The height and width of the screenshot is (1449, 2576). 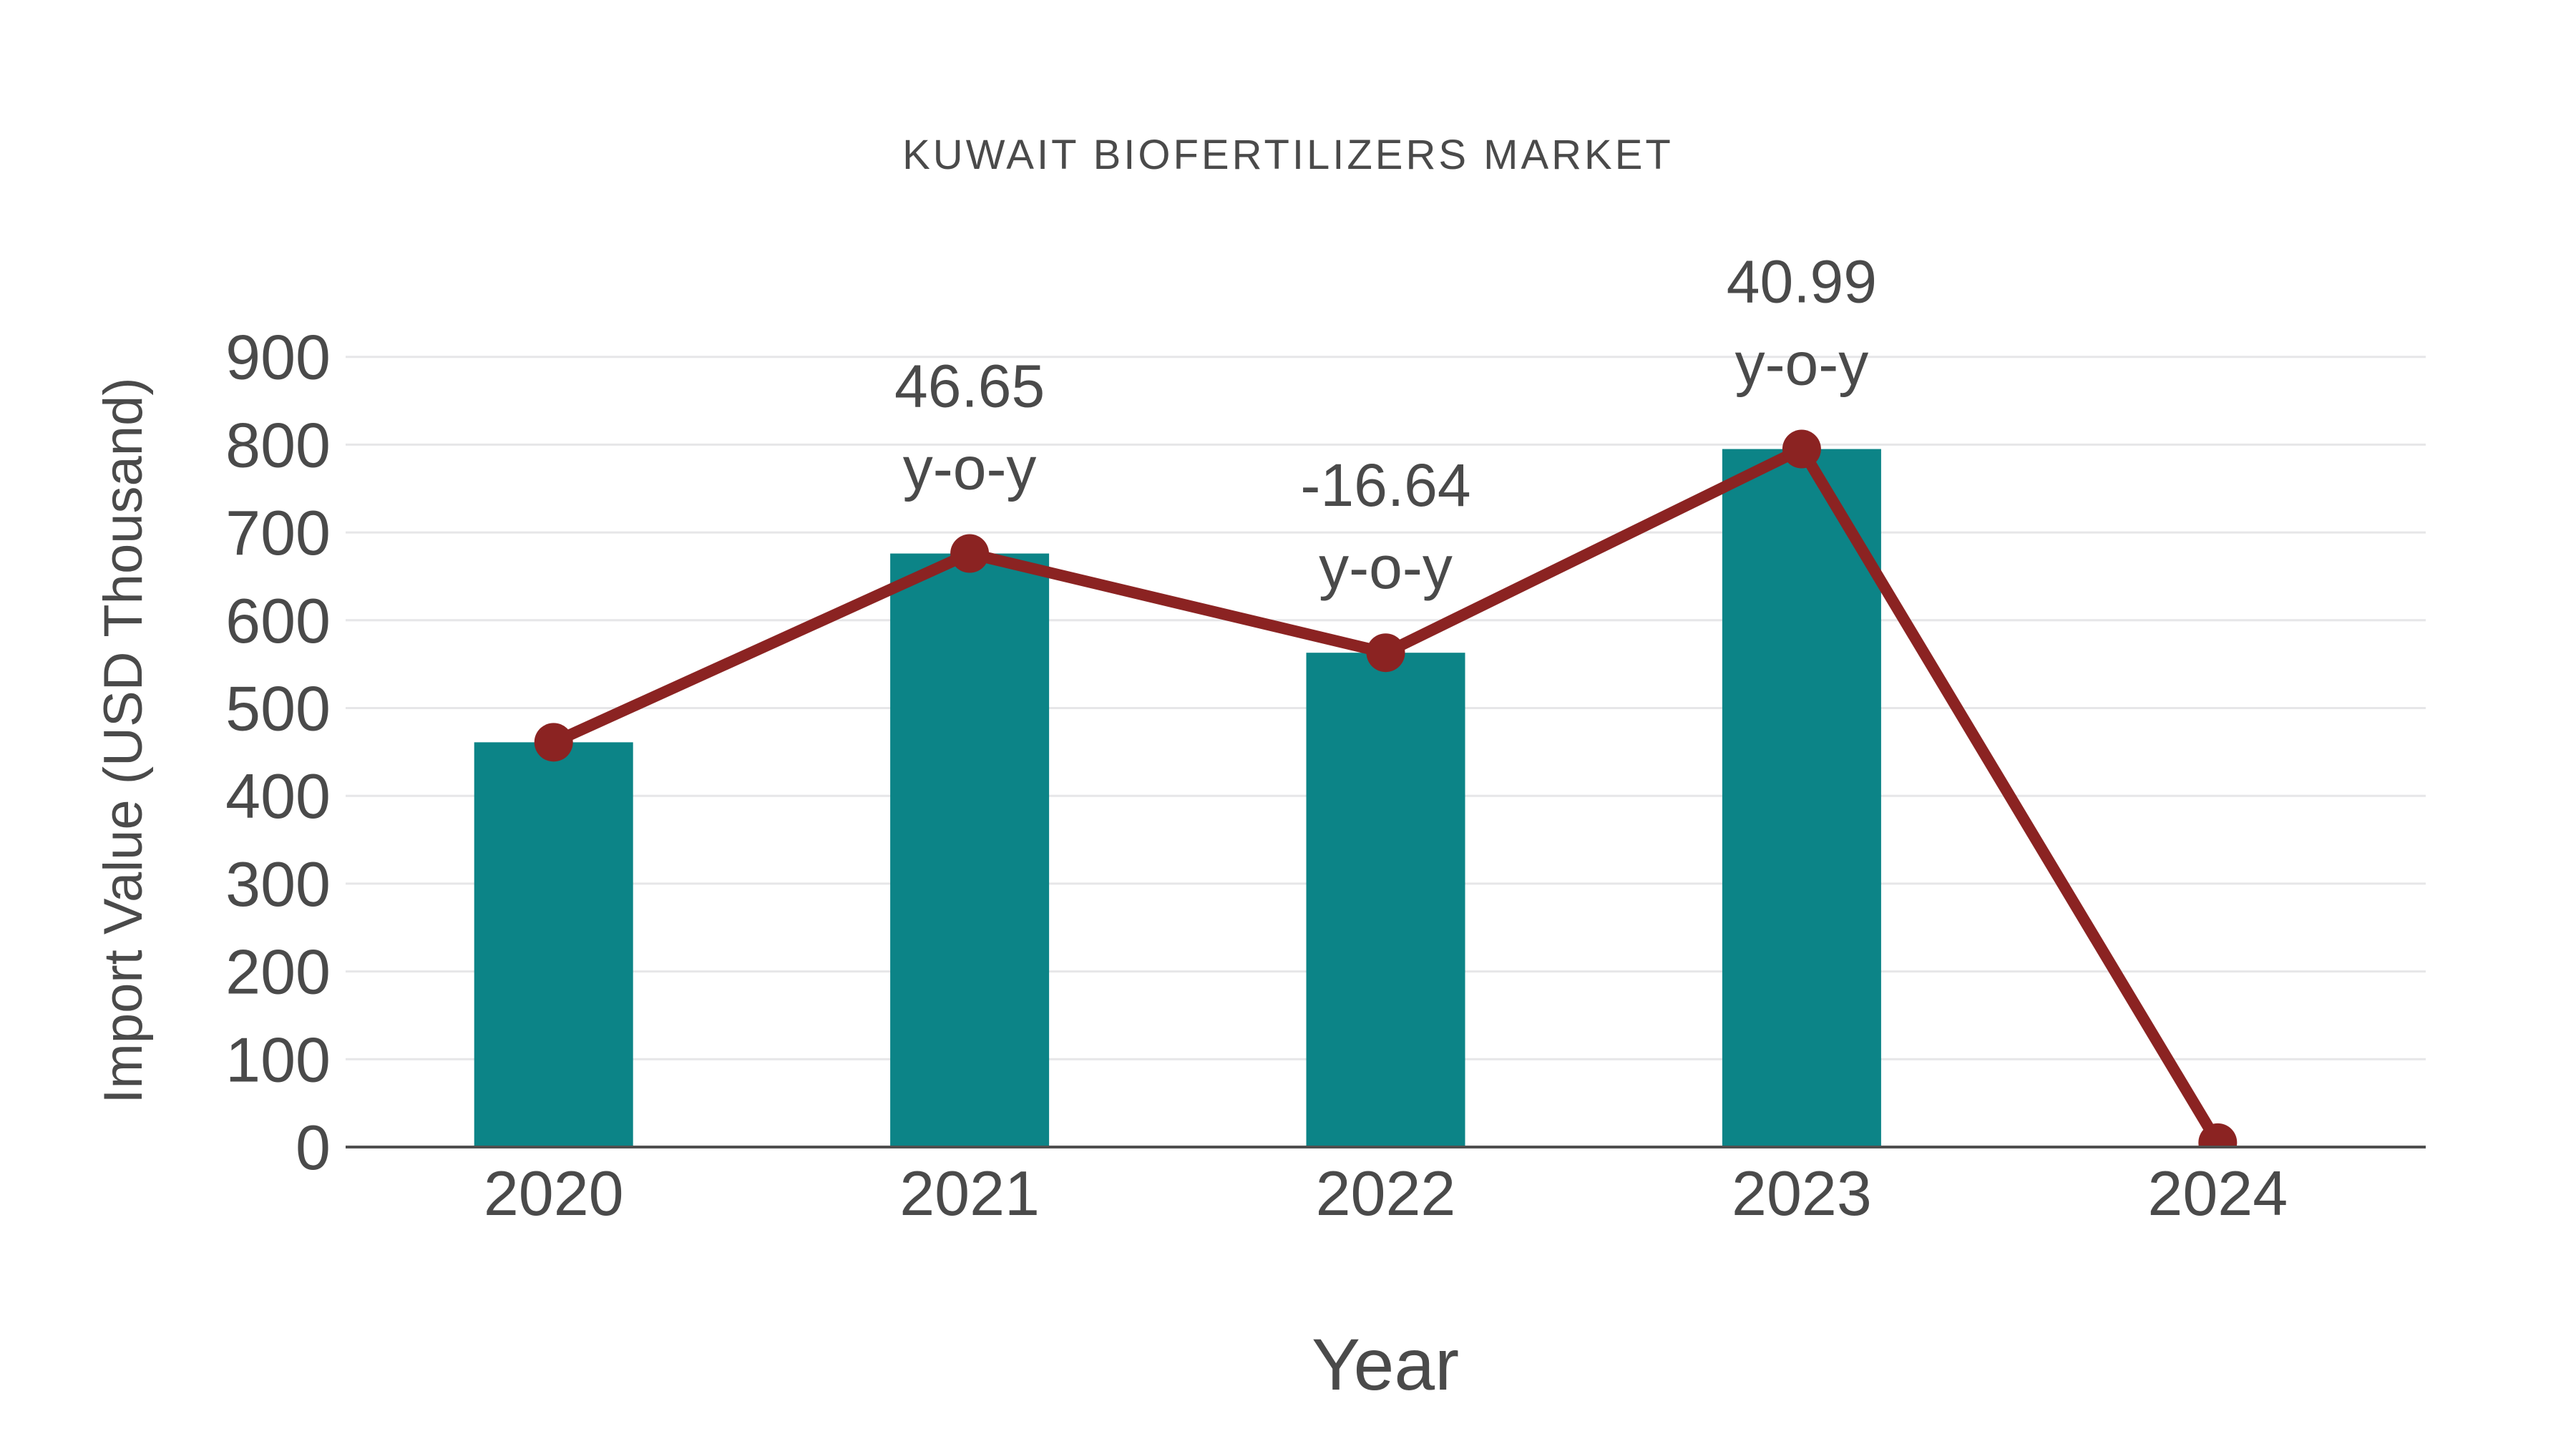 I want to click on bar-2020, so click(x=553, y=944).